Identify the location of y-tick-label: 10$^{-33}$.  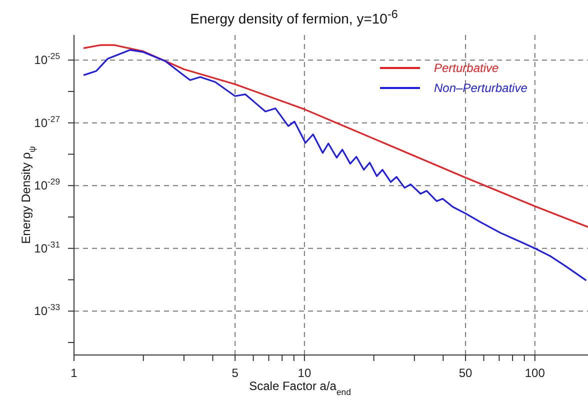
(47, 310).